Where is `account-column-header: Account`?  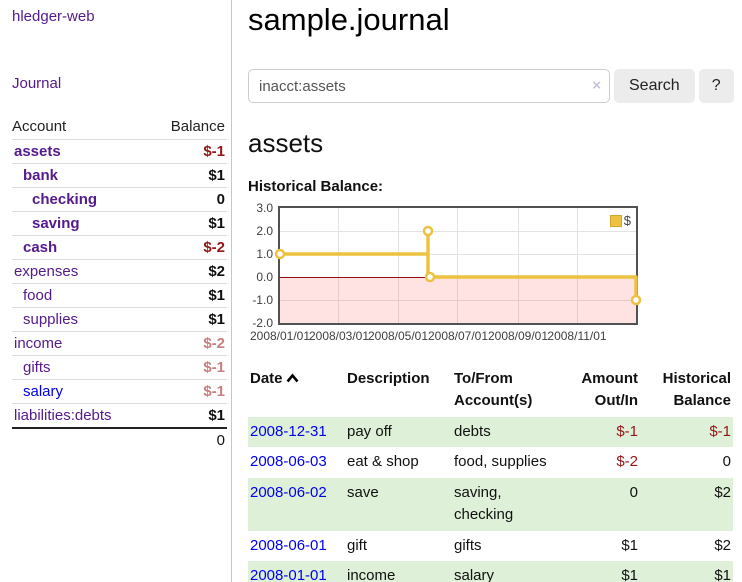
account-column-header: Account is located at coordinates (39, 126).